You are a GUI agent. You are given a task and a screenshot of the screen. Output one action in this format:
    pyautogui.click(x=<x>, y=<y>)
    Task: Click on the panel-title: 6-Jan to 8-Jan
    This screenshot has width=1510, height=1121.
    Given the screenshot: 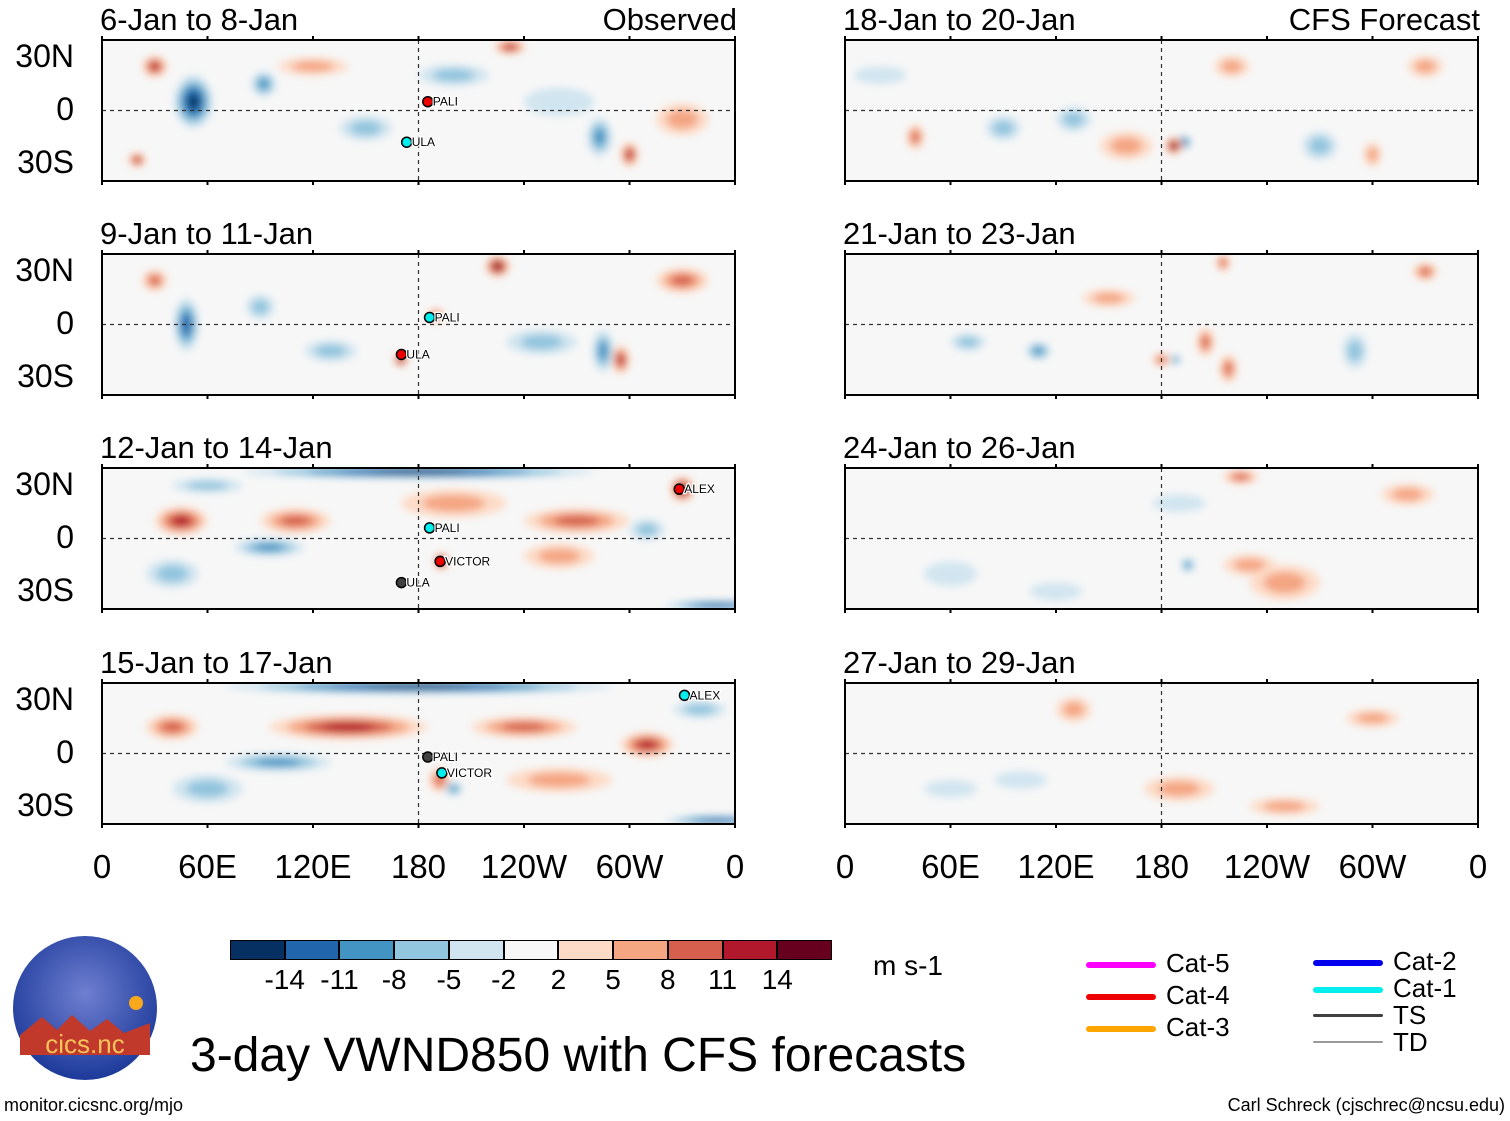 What is the action you would take?
    pyautogui.click(x=199, y=19)
    